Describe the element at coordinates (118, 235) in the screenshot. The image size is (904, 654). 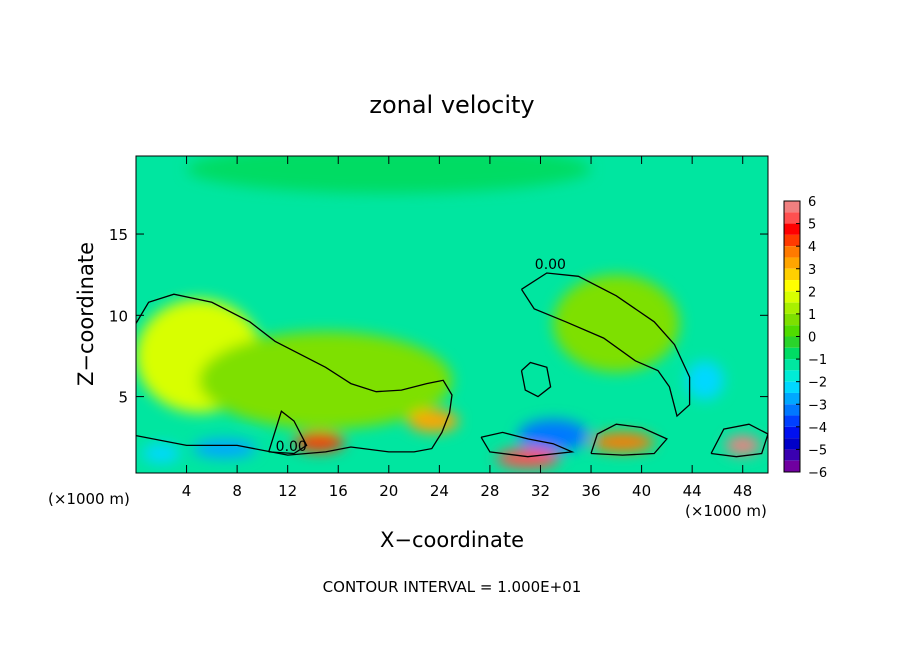
I see `y-tick-label: 15` at that location.